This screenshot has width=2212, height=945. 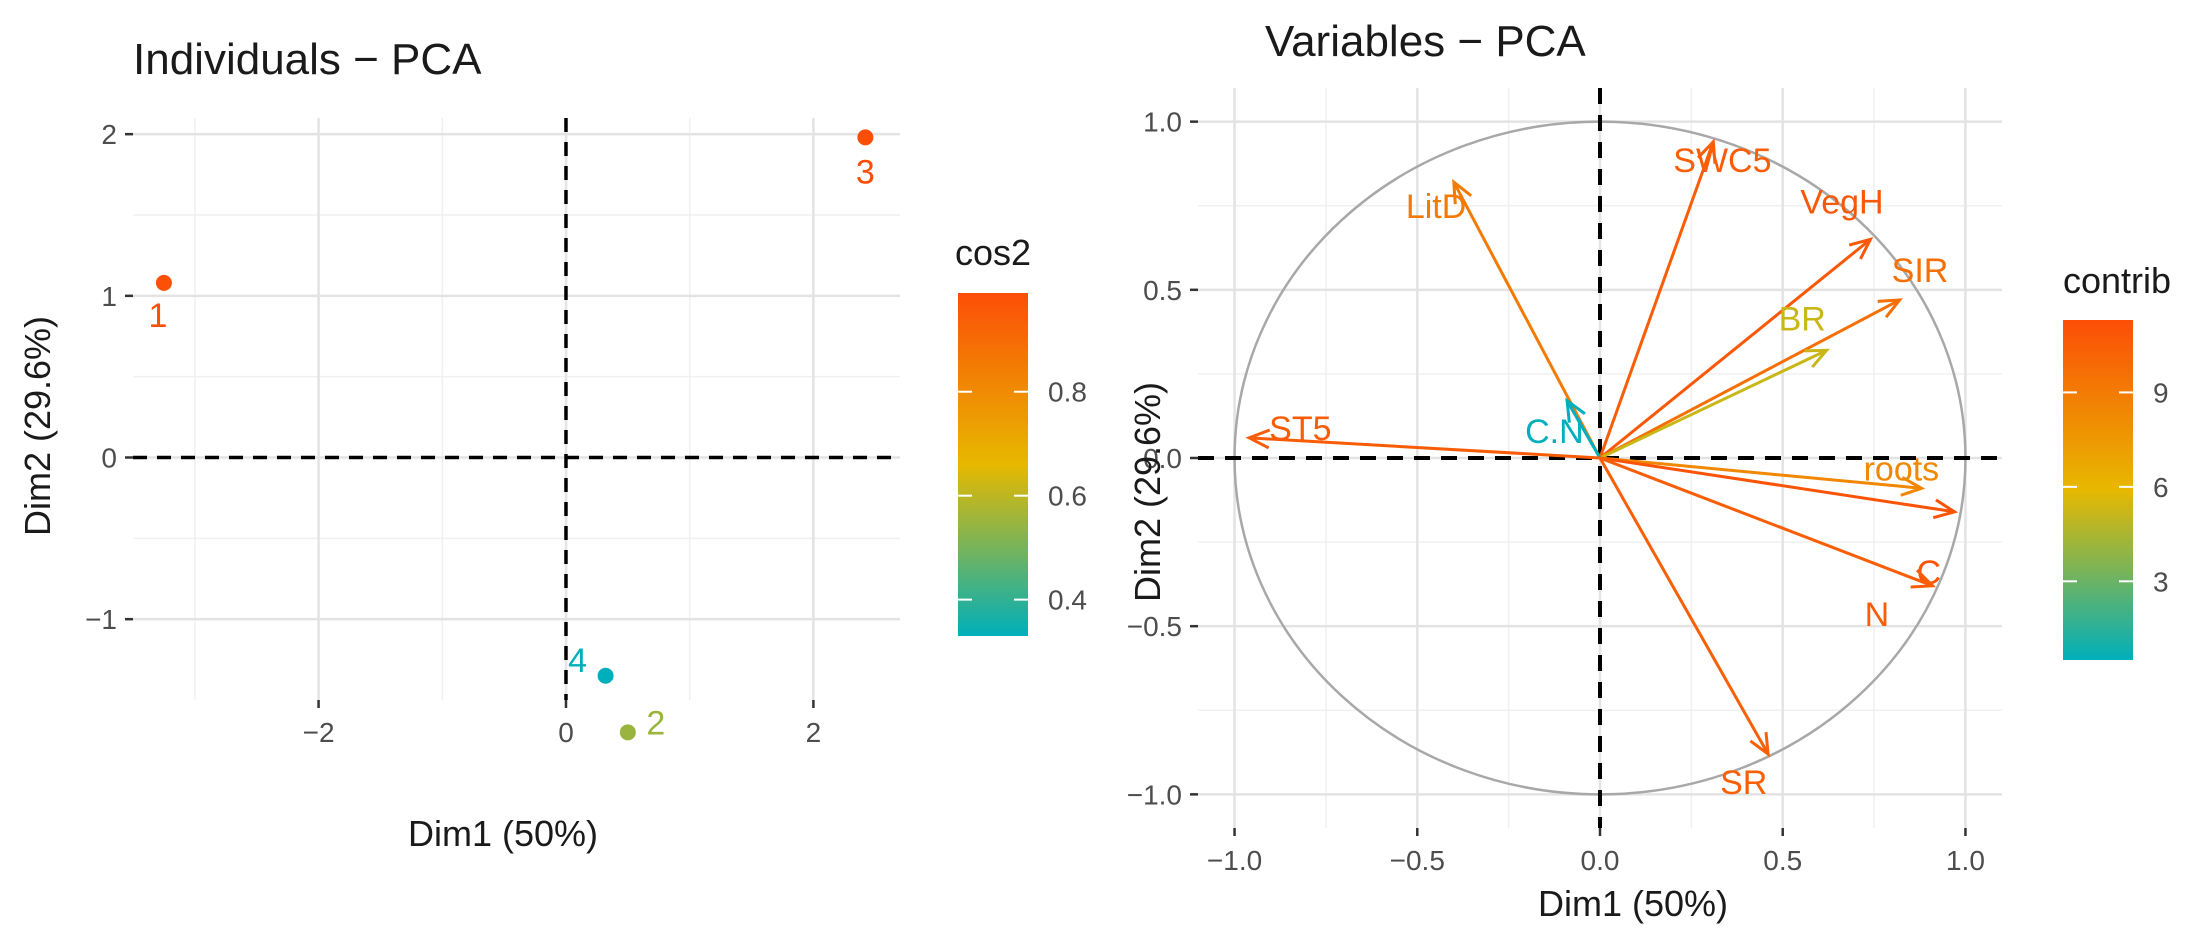 What do you see at coordinates (1462, 191) in the screenshot?
I see `variable-arrowhead-litd` at bounding box center [1462, 191].